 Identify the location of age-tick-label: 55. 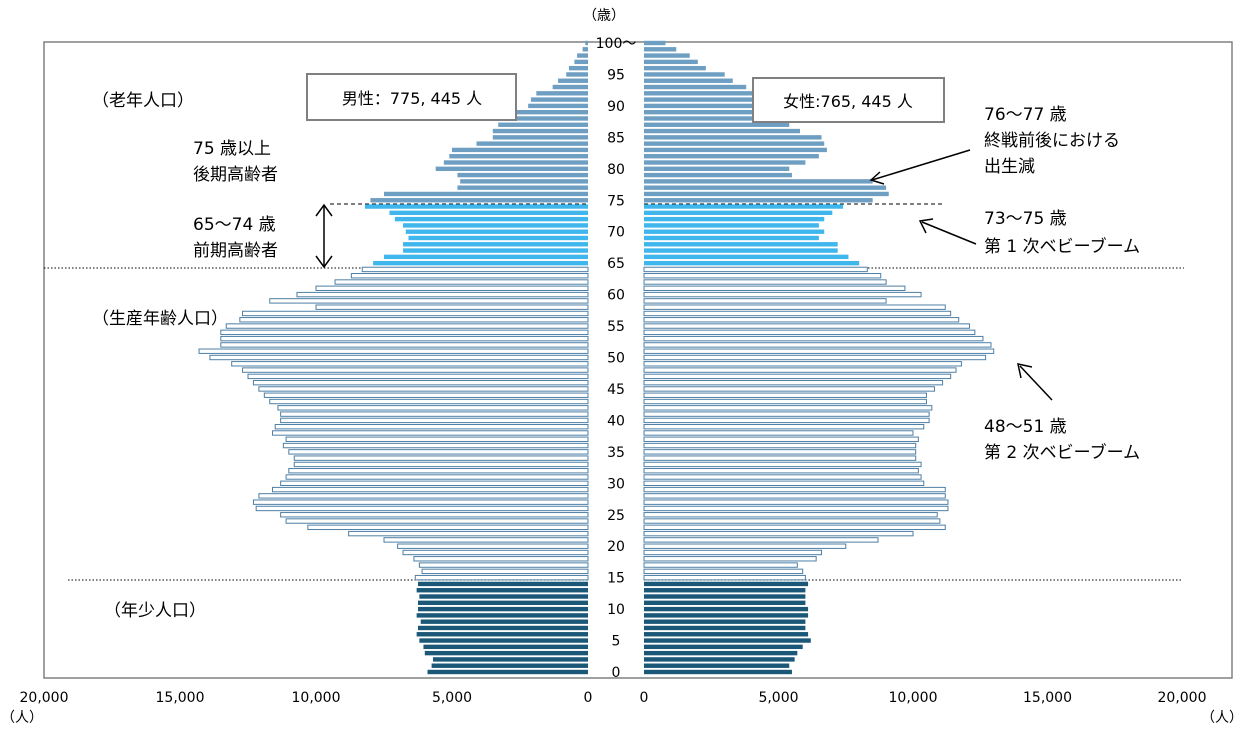
(616, 327).